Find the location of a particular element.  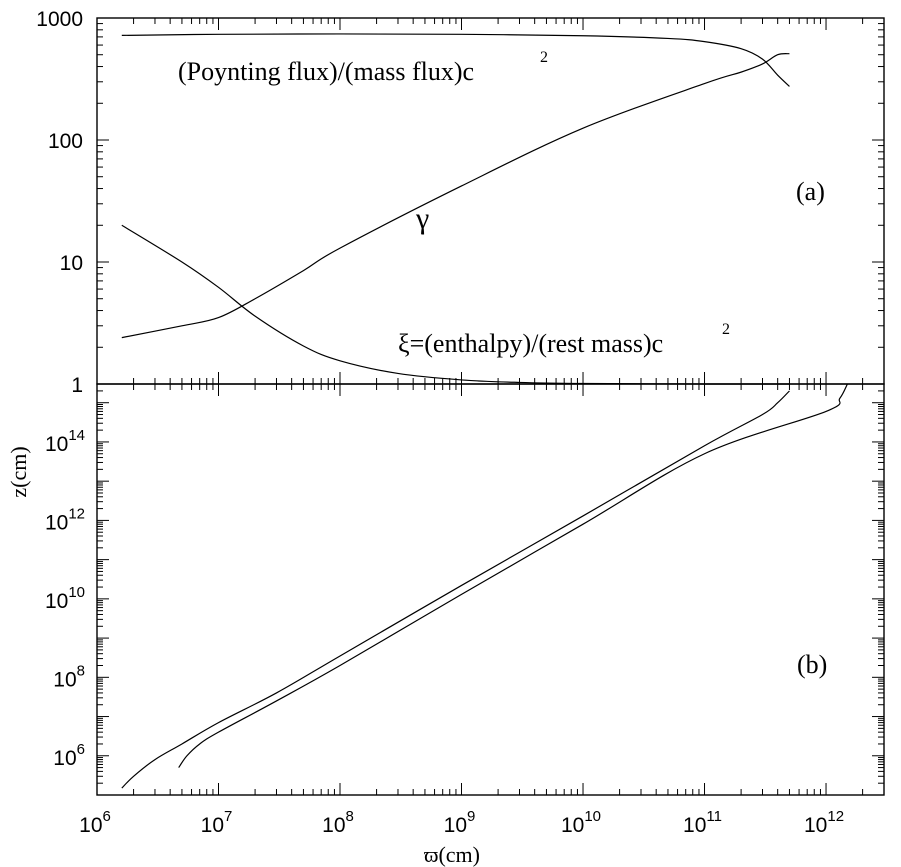

panel-b-x-tick-labels: 10⁶ 10⁷ 10⁸ 10⁹ 10¹⁰ 10¹¹ 10¹² is located at coordinates (461, 822).